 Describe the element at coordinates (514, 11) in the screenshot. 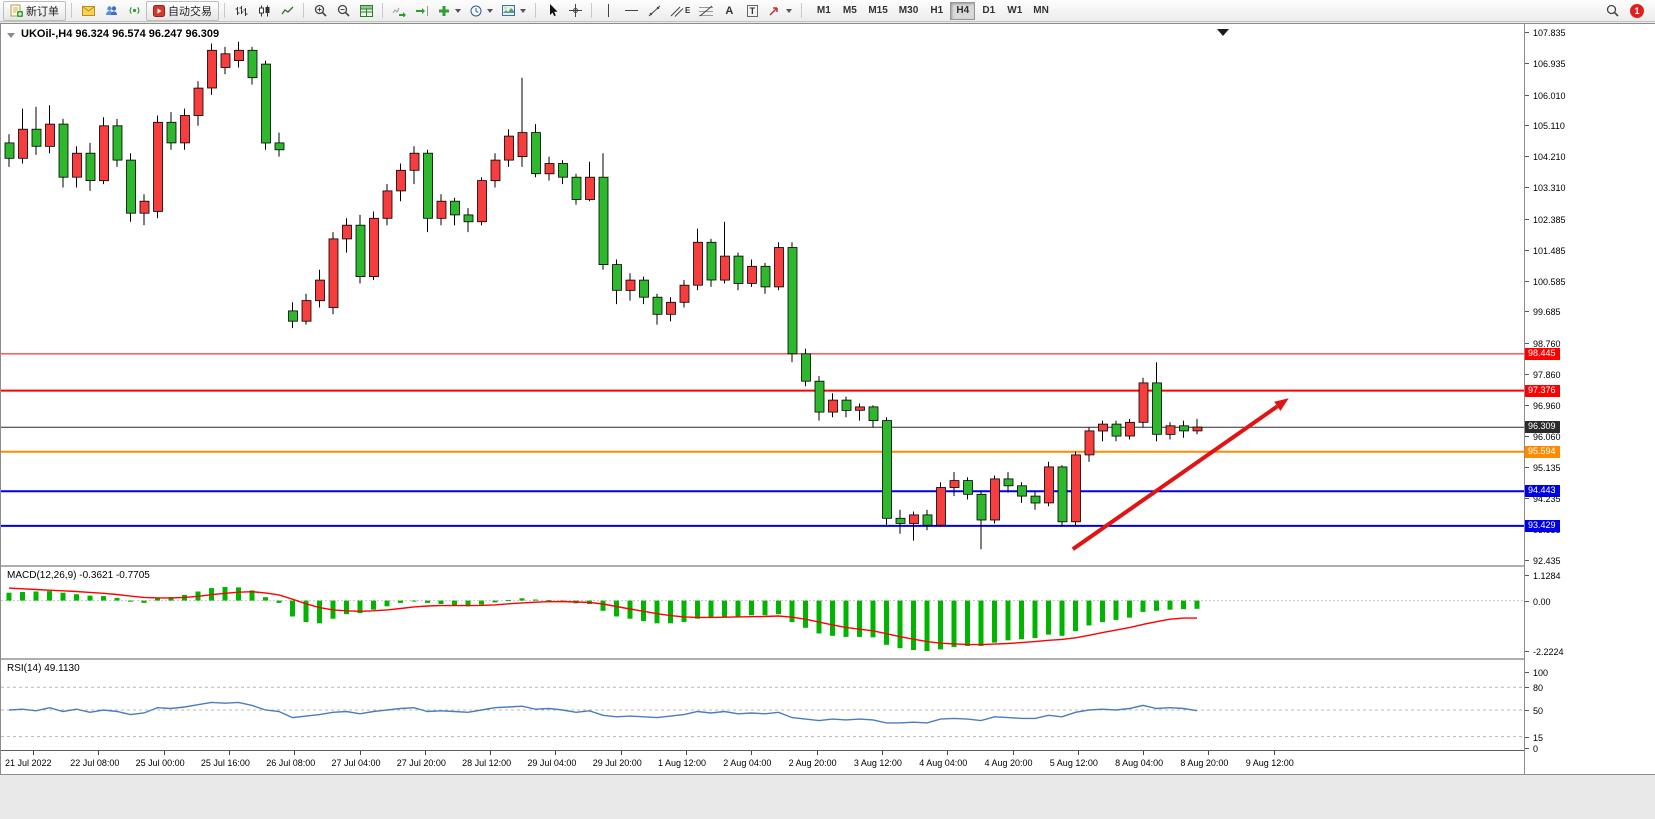

I see `templates-button` at that location.